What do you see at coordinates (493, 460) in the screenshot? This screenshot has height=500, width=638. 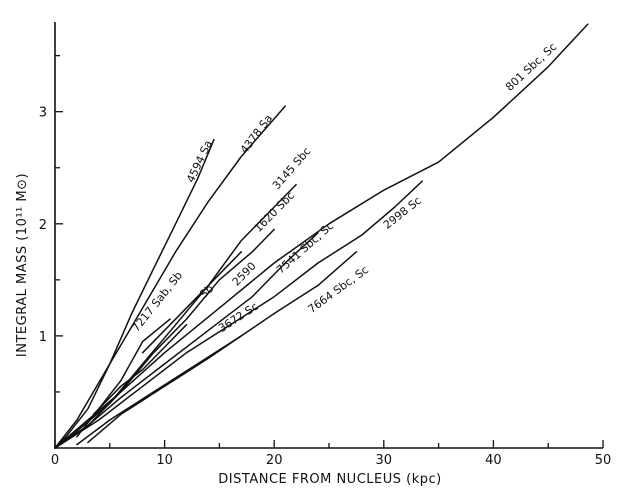 I see `x-tick-label: 40` at bounding box center [493, 460].